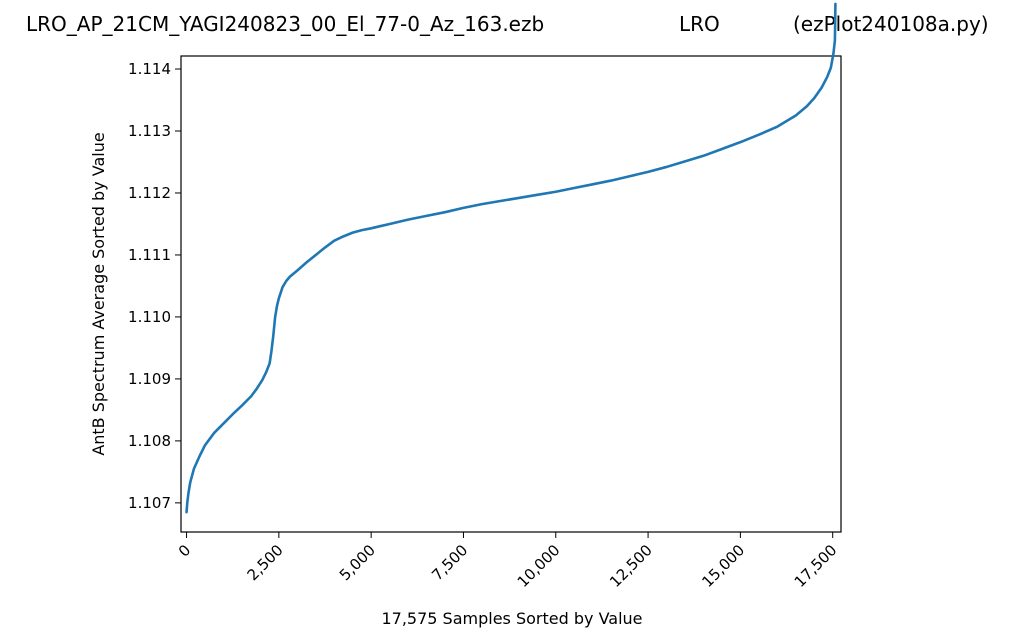 The width and height of the screenshot is (1024, 644). I want to click on header-center: LRO, so click(699, 24).